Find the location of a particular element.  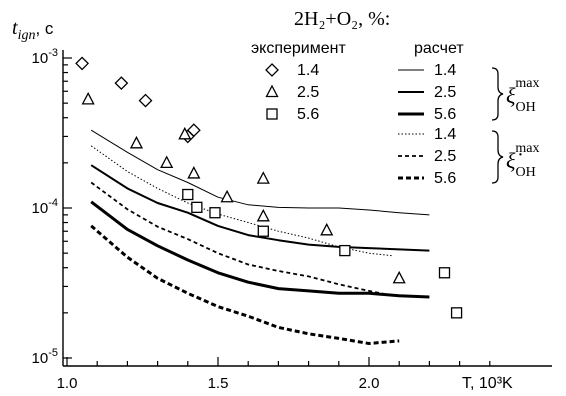

legend-header-experiment: эксперимент is located at coordinates (298, 48).